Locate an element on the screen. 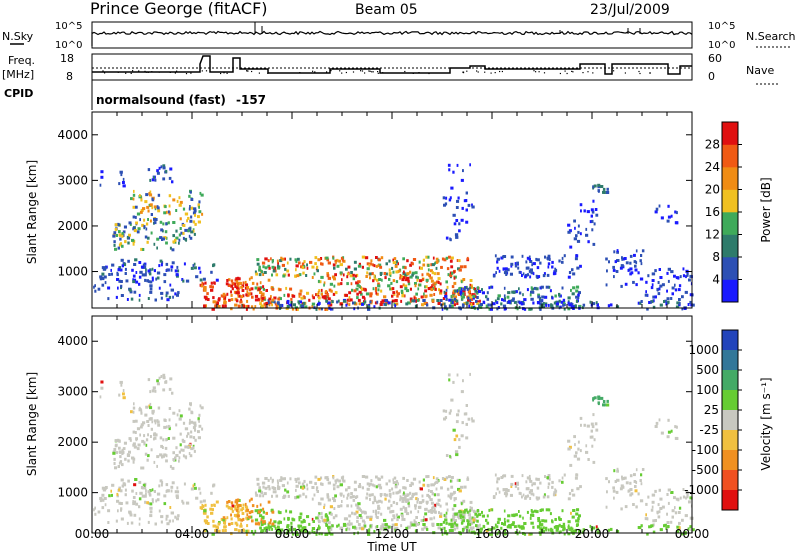 The width and height of the screenshot is (800, 554). ytick-label: 3000 is located at coordinates (72, 180).